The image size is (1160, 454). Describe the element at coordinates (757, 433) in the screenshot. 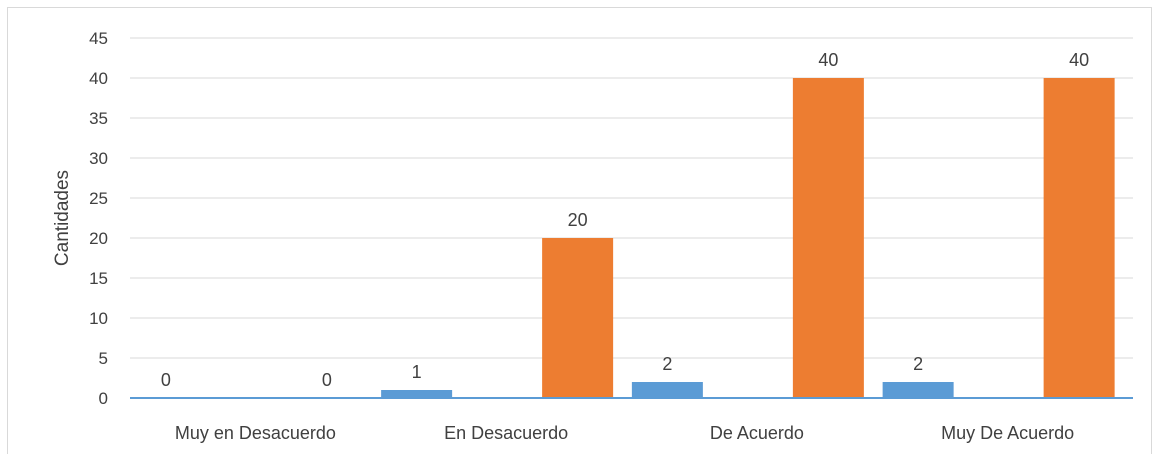

I see `x-category-label: De Acuerdo` at that location.